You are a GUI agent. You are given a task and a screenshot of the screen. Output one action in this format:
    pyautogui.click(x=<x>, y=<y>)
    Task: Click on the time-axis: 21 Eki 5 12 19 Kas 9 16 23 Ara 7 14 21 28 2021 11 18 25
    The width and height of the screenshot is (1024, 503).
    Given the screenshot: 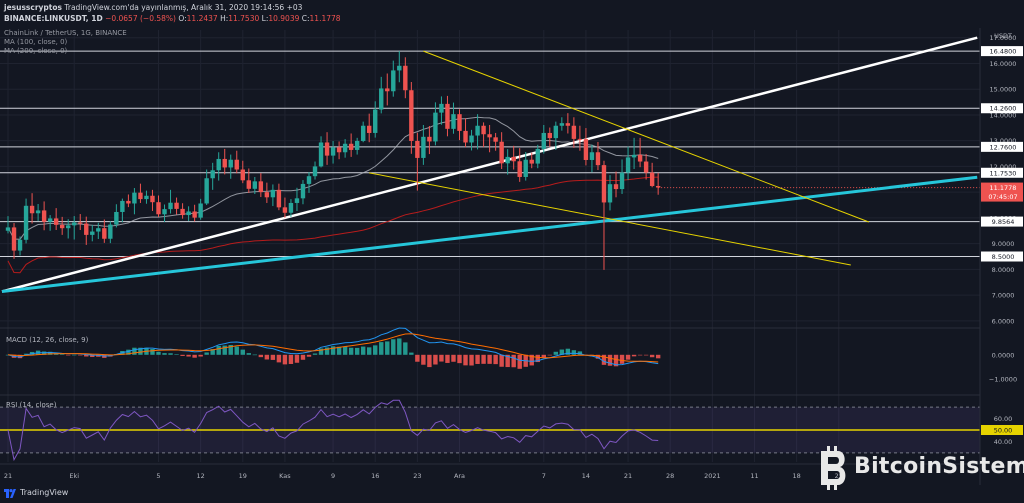 What is the action you would take?
    pyautogui.click(x=423, y=476)
    